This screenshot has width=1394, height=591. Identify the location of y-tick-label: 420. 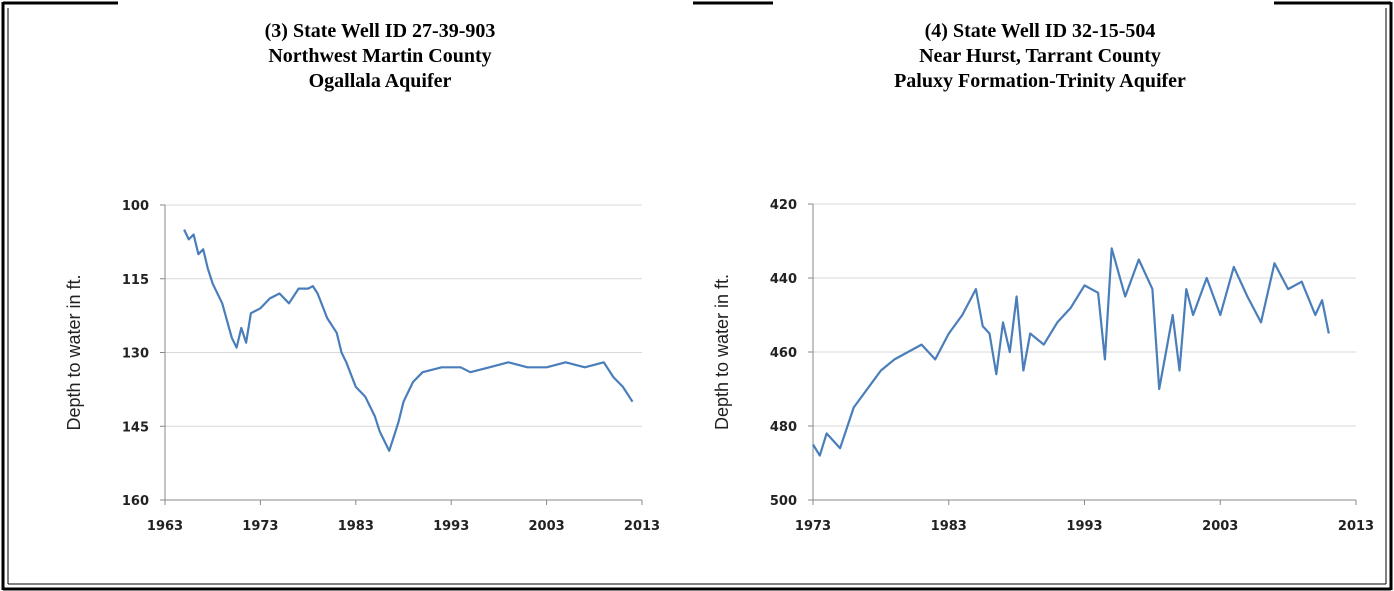
(783, 205).